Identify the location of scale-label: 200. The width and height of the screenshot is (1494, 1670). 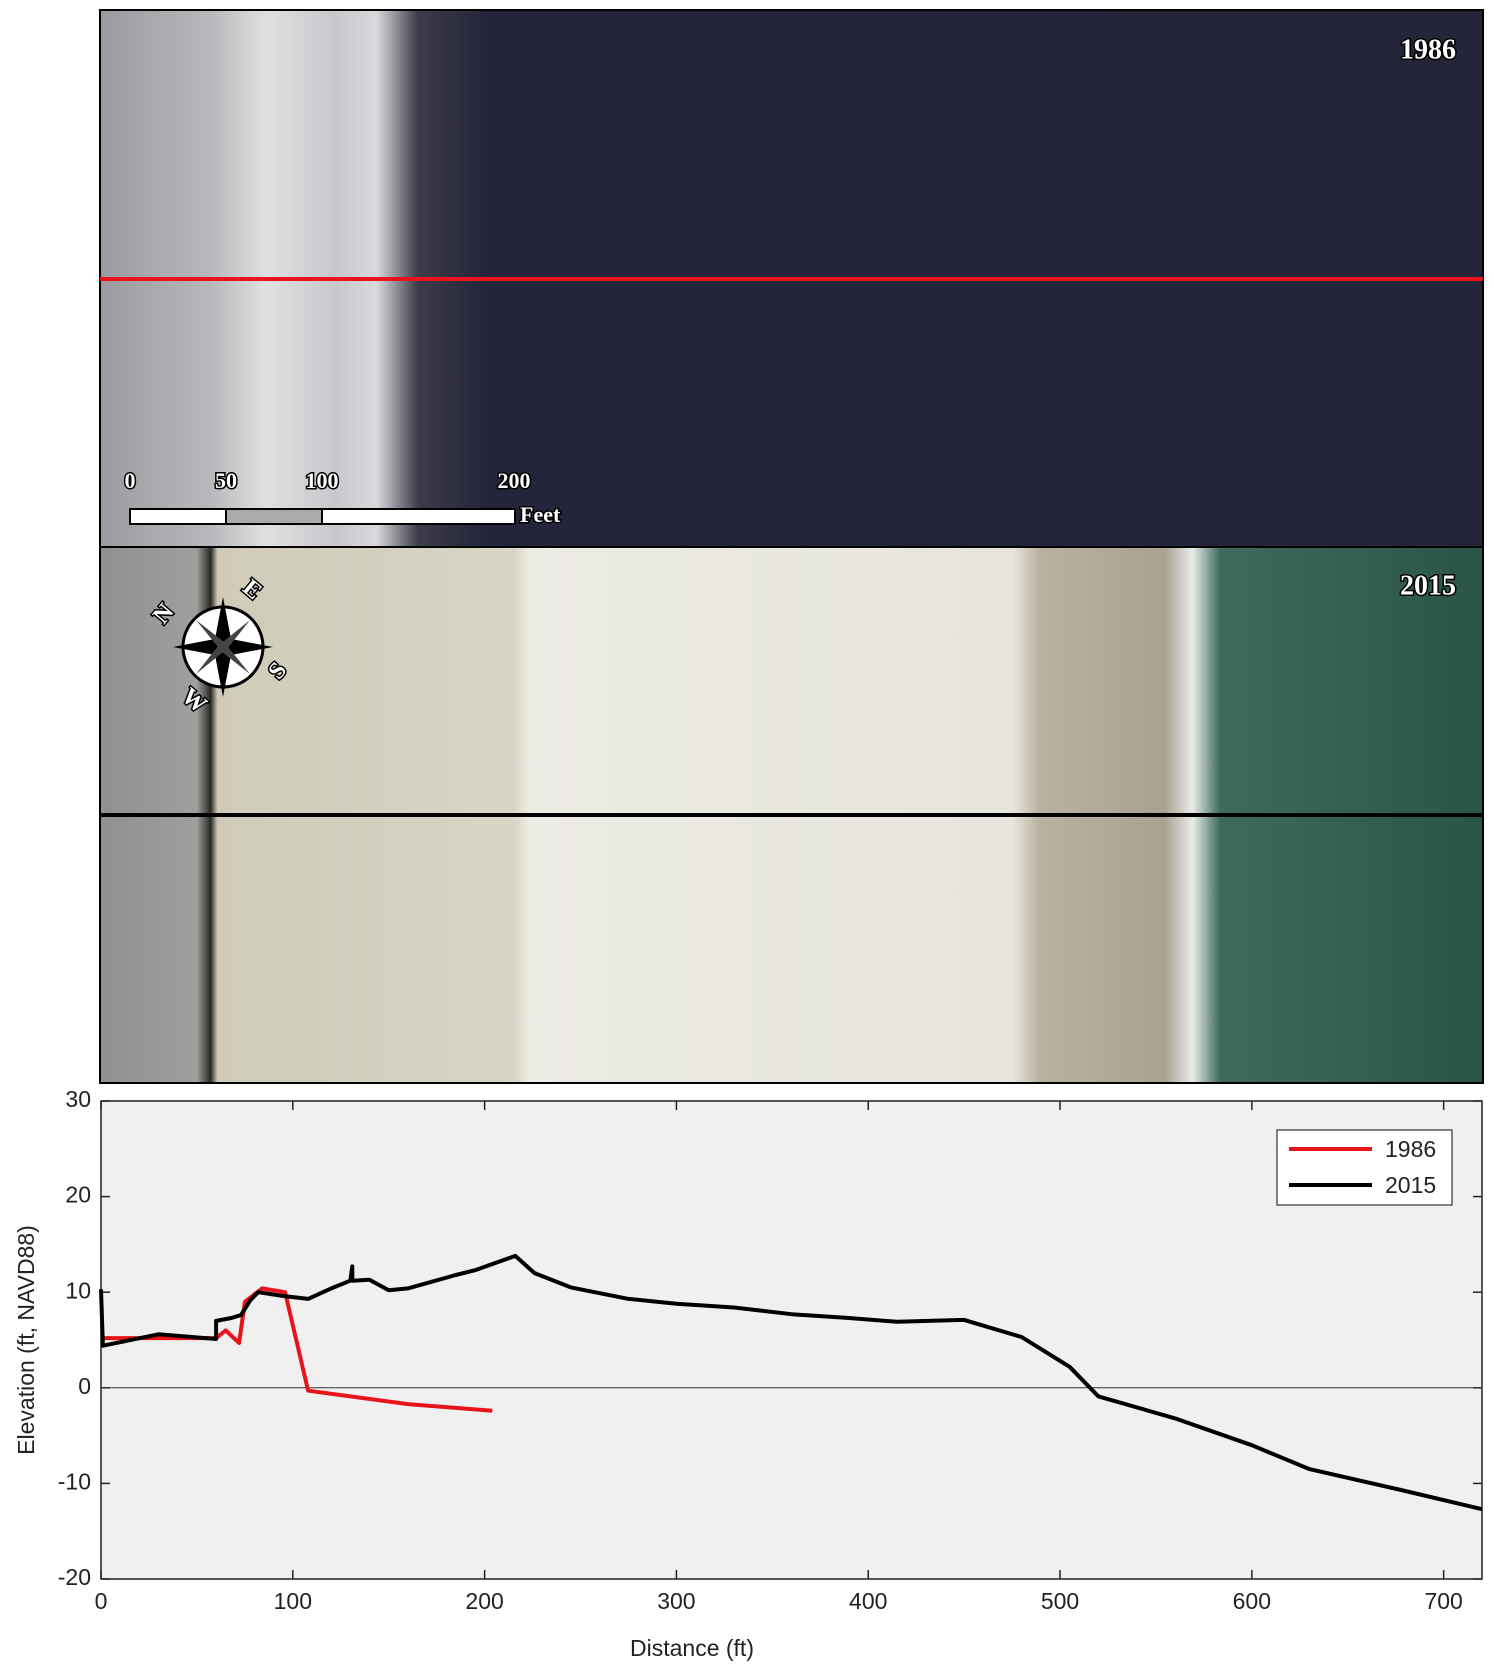
(514, 480).